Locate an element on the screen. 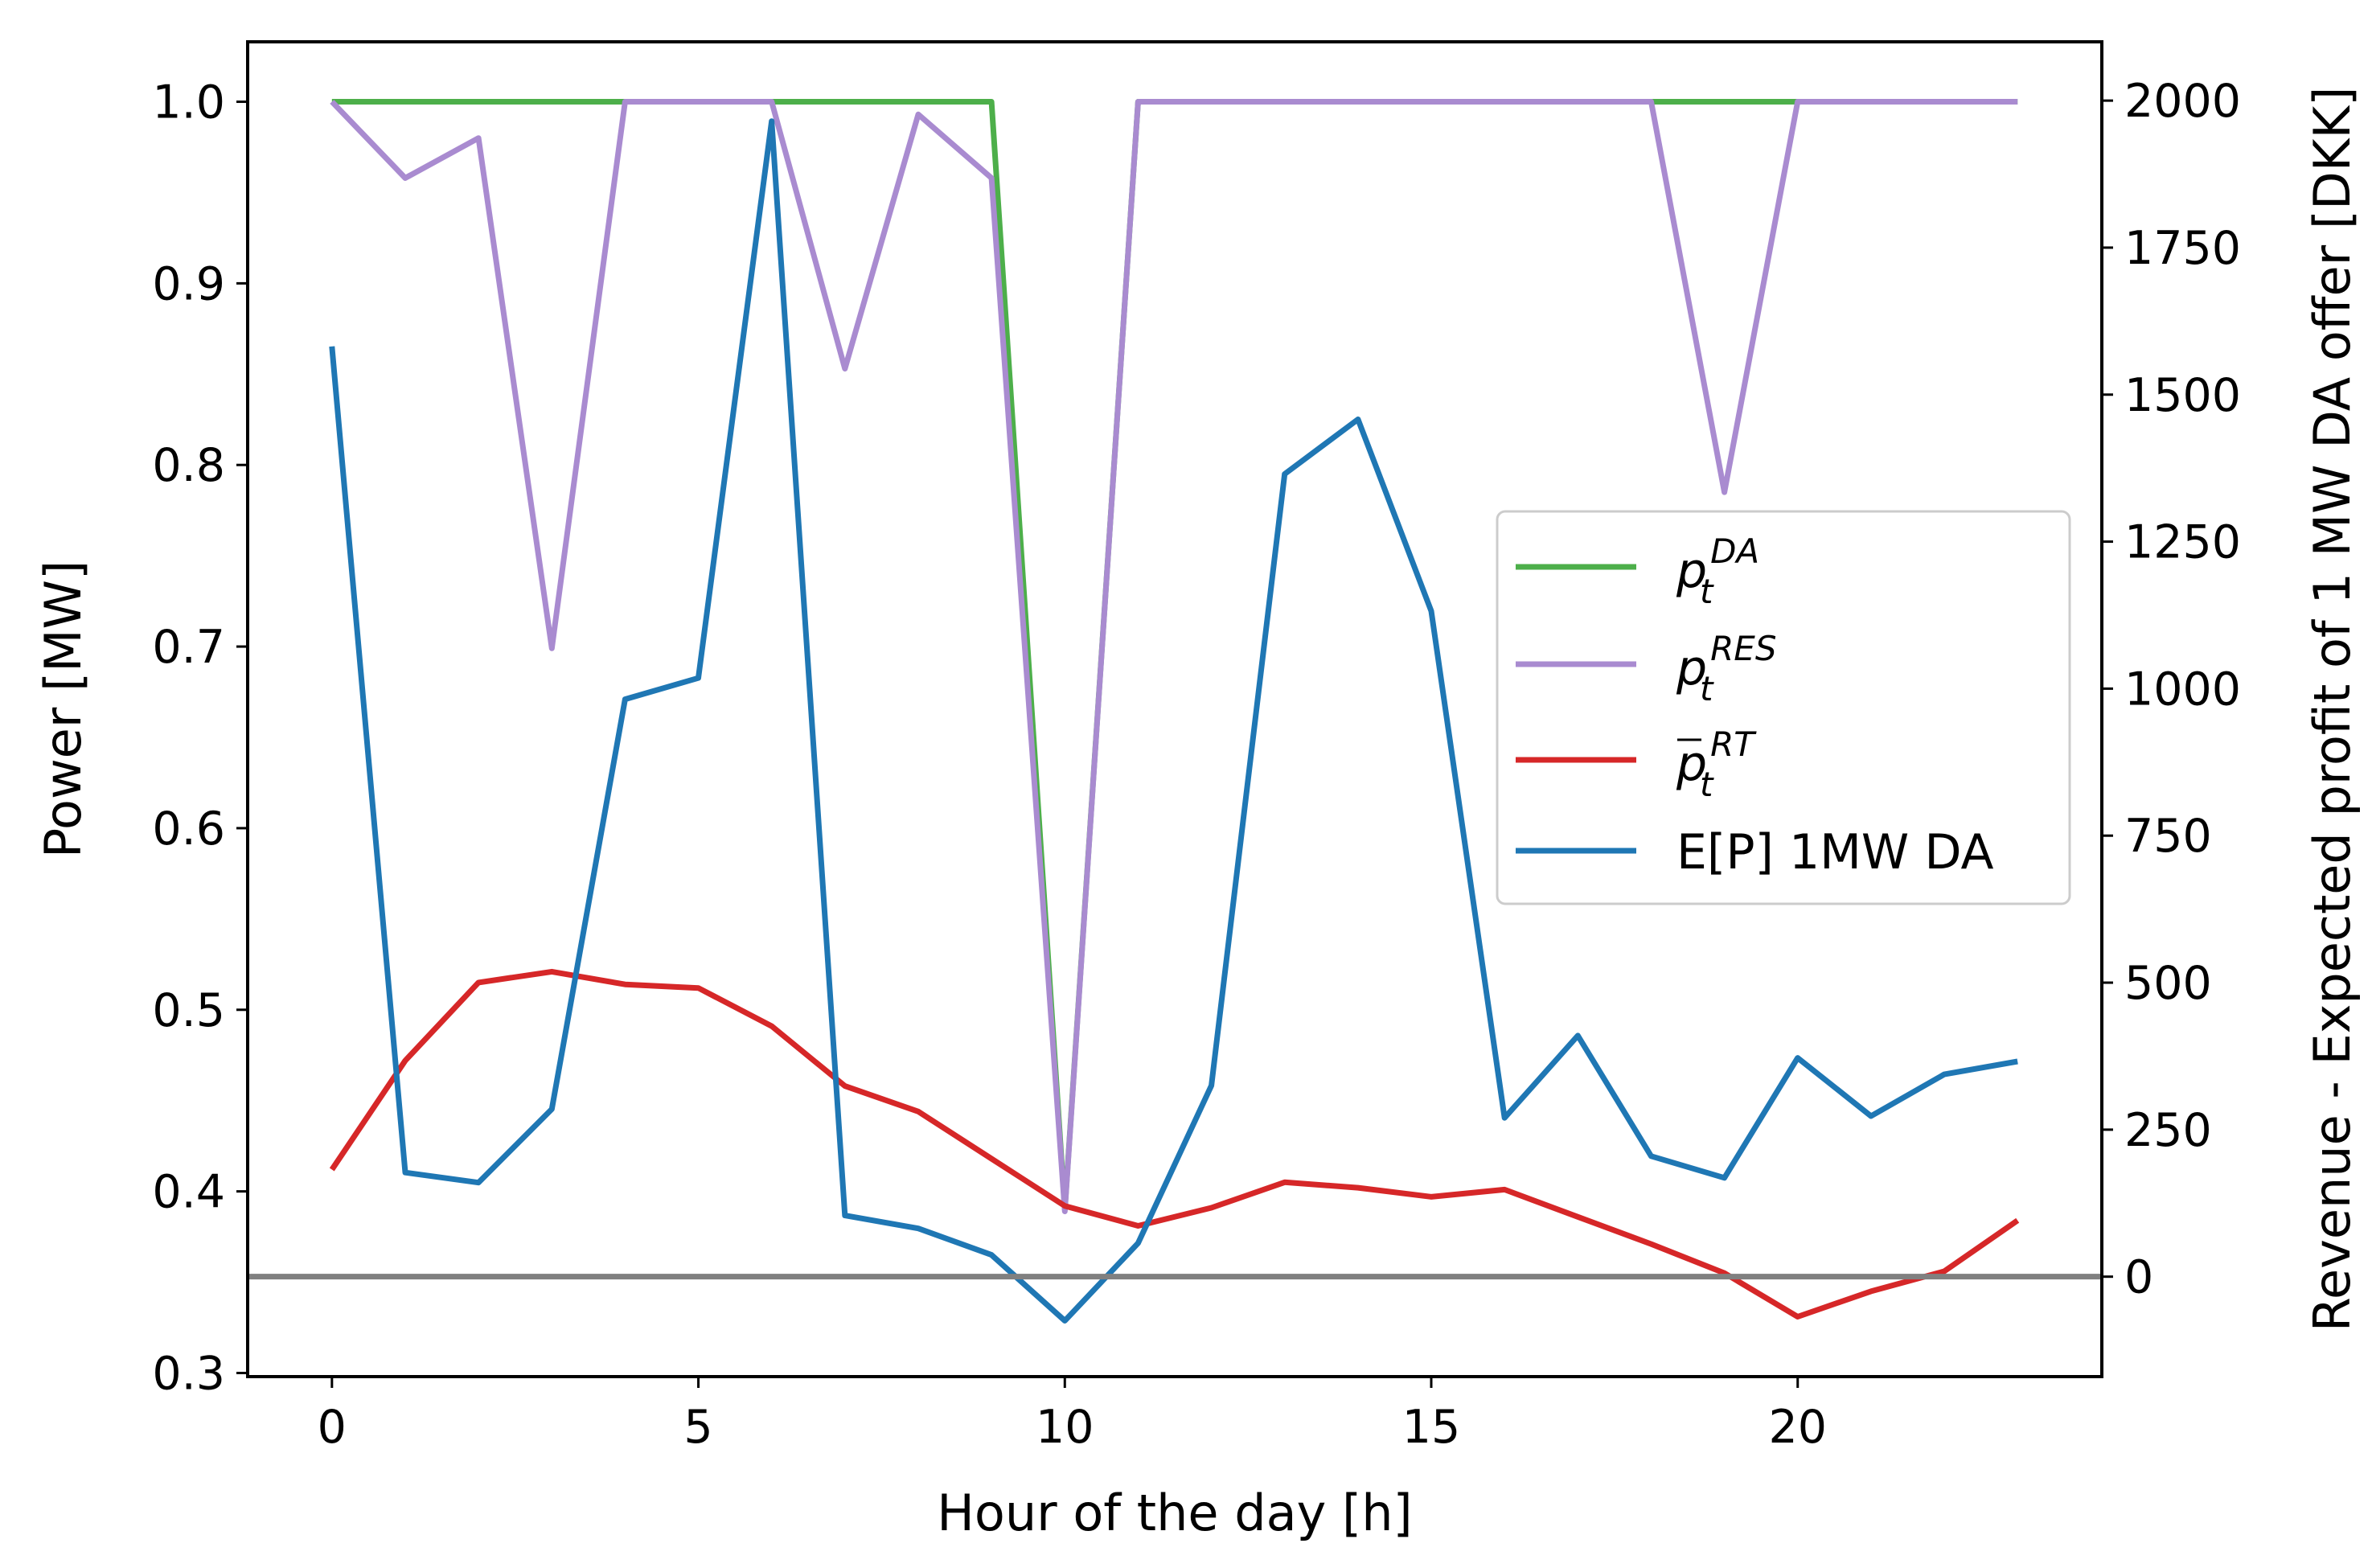 This screenshot has height=1568, width=2372. y-axis-ticks: 0.3 0.4 0.5 0.6 0.7 0.8 0.9 1.0 is located at coordinates (200, 738).